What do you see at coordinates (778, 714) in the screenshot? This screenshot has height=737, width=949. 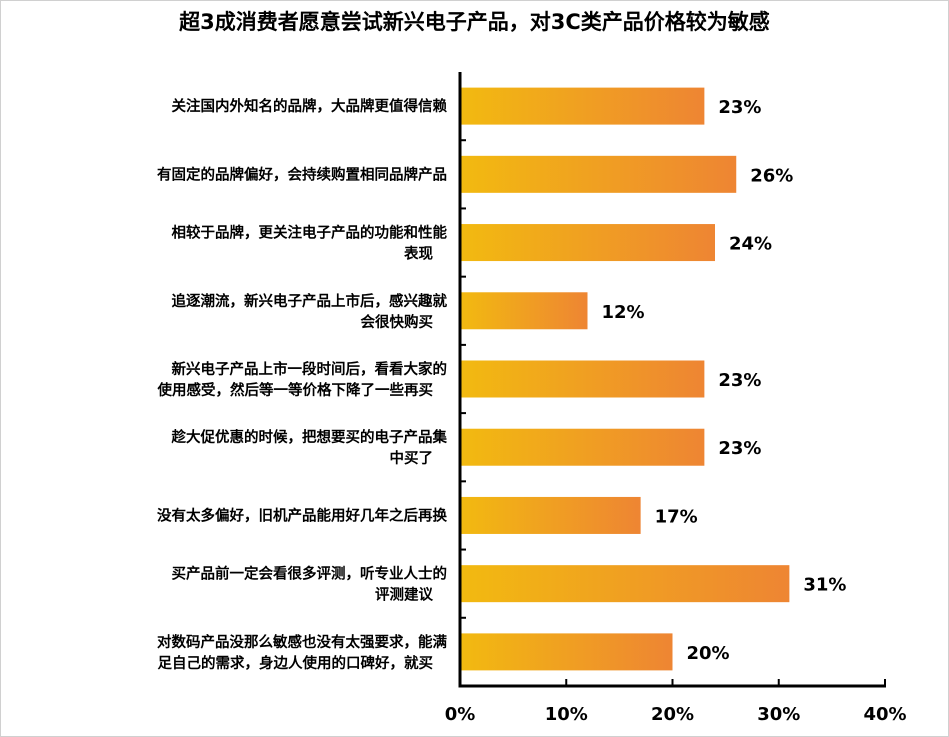 I see `x-tick-label: 30%` at bounding box center [778, 714].